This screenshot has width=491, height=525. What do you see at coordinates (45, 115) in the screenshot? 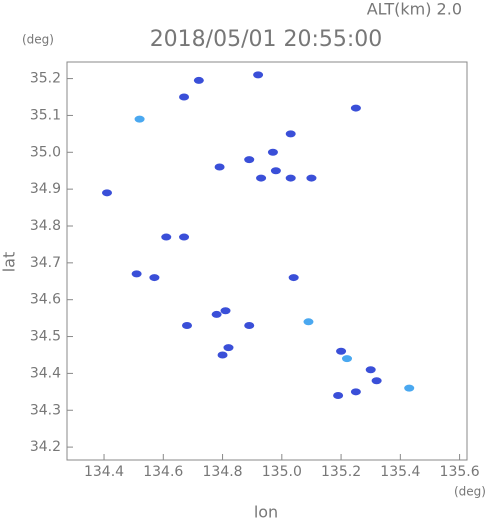
I see `y-tick-label: 35.1` at bounding box center [45, 115].